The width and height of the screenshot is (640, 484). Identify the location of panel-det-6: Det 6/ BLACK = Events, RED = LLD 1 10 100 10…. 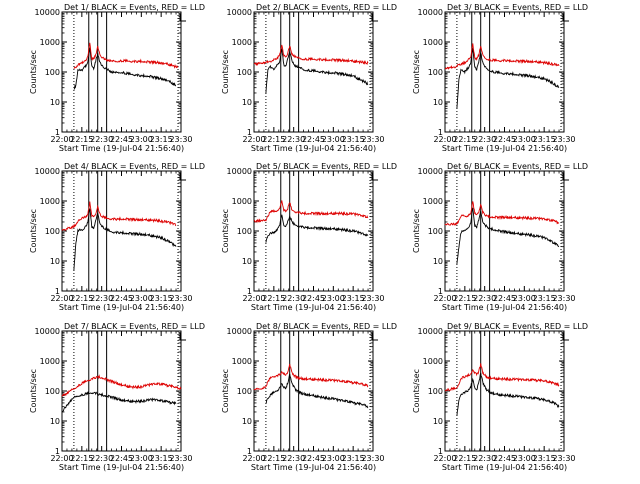
(500, 237).